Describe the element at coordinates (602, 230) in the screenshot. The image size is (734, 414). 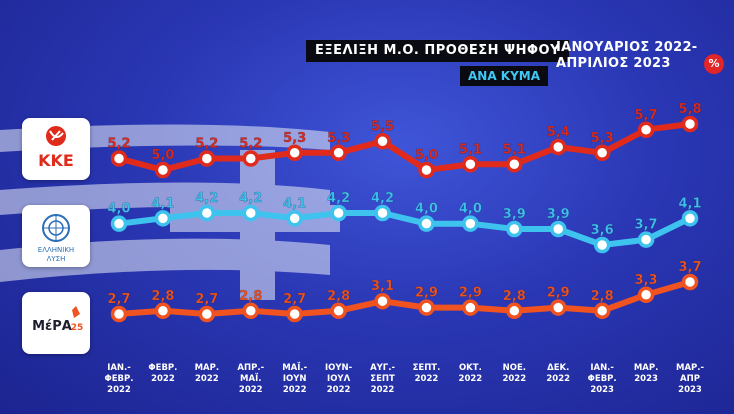
I see `el-data-label: 3,6` at that location.